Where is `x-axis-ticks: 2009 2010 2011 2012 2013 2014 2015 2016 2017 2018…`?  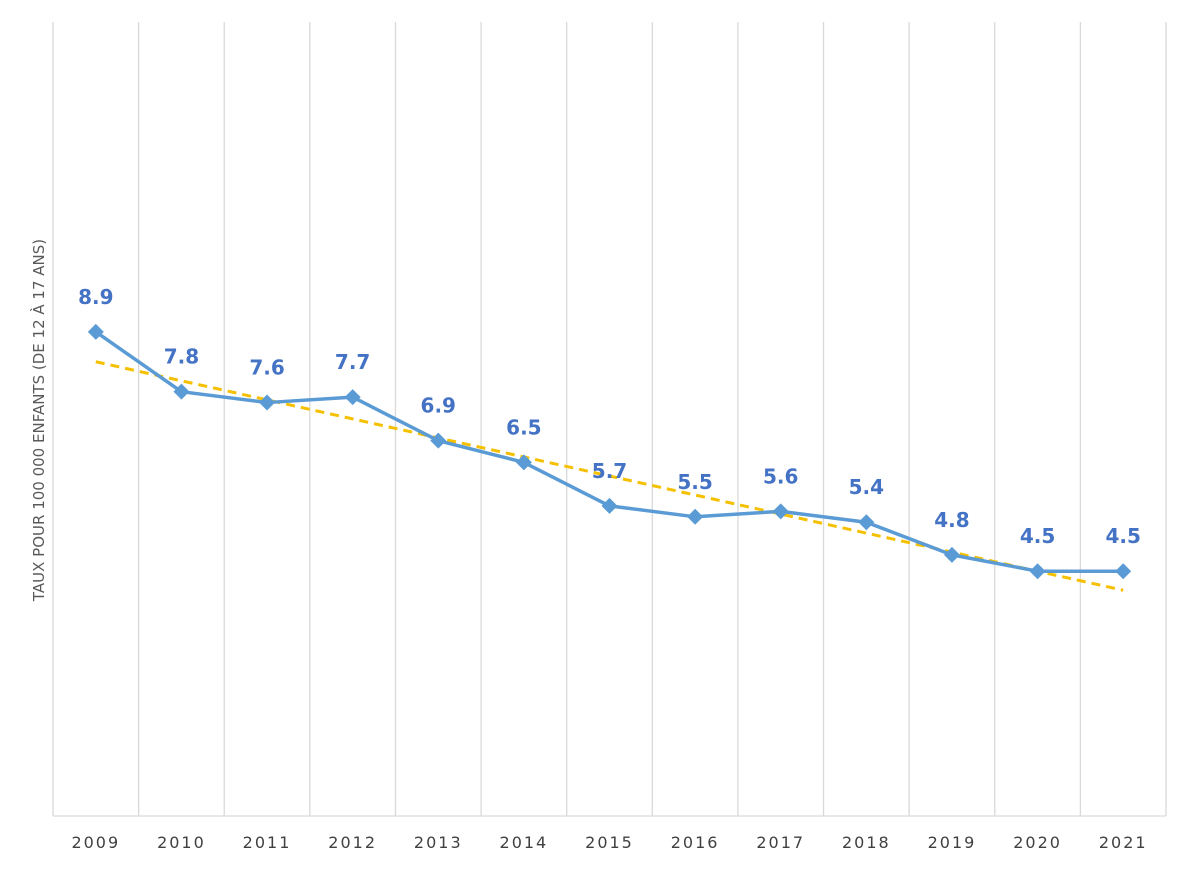
x-axis-ticks: 2009 2010 2011 2012 2013 2014 2015 2016 2017 2018… is located at coordinates (609, 842).